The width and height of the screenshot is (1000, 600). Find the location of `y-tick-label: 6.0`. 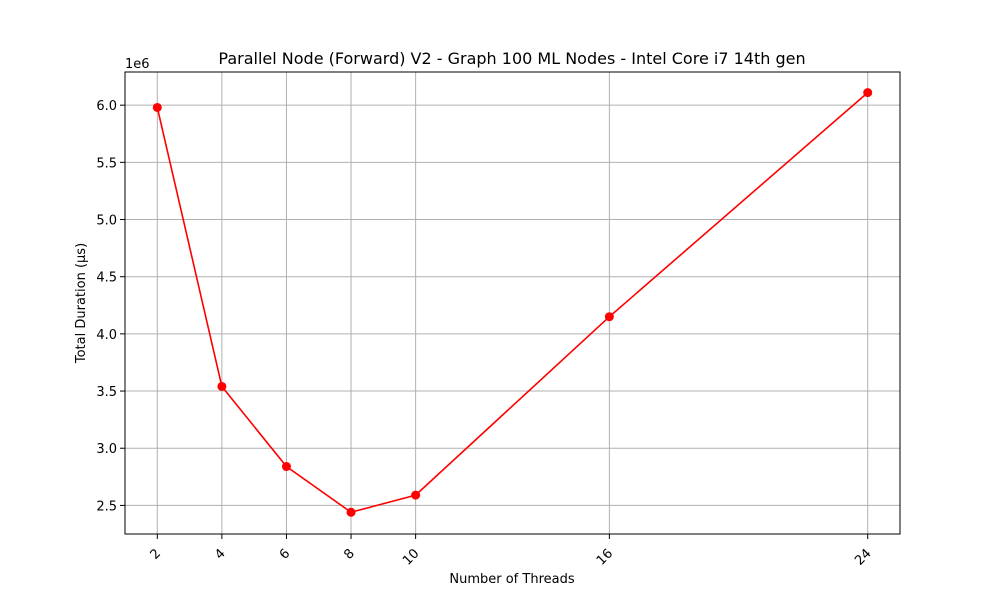

y-tick-label: 6.0 is located at coordinates (106, 106).